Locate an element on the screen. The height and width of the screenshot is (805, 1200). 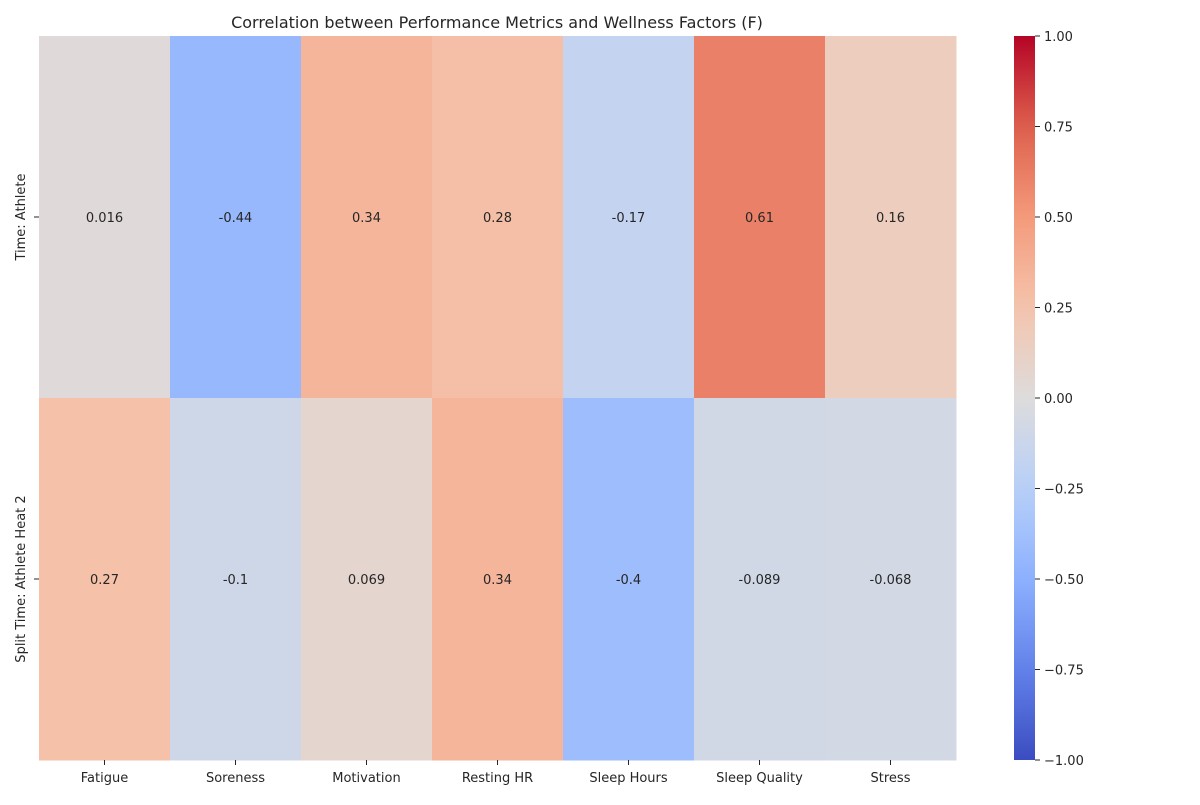
cell-value-label: -0.1 is located at coordinates (235, 580).